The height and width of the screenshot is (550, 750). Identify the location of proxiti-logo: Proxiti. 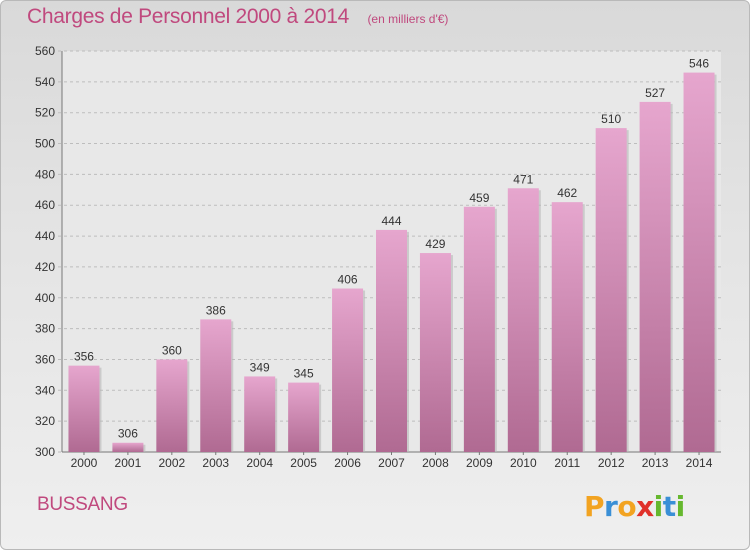
(634, 506).